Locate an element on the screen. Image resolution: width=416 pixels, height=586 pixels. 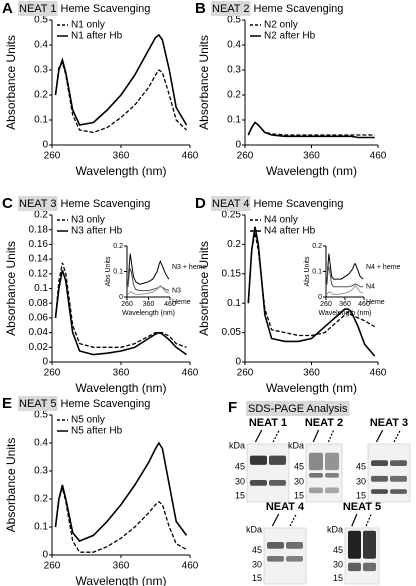
y-tick-label: 0.05 is located at coordinates (232, 332).